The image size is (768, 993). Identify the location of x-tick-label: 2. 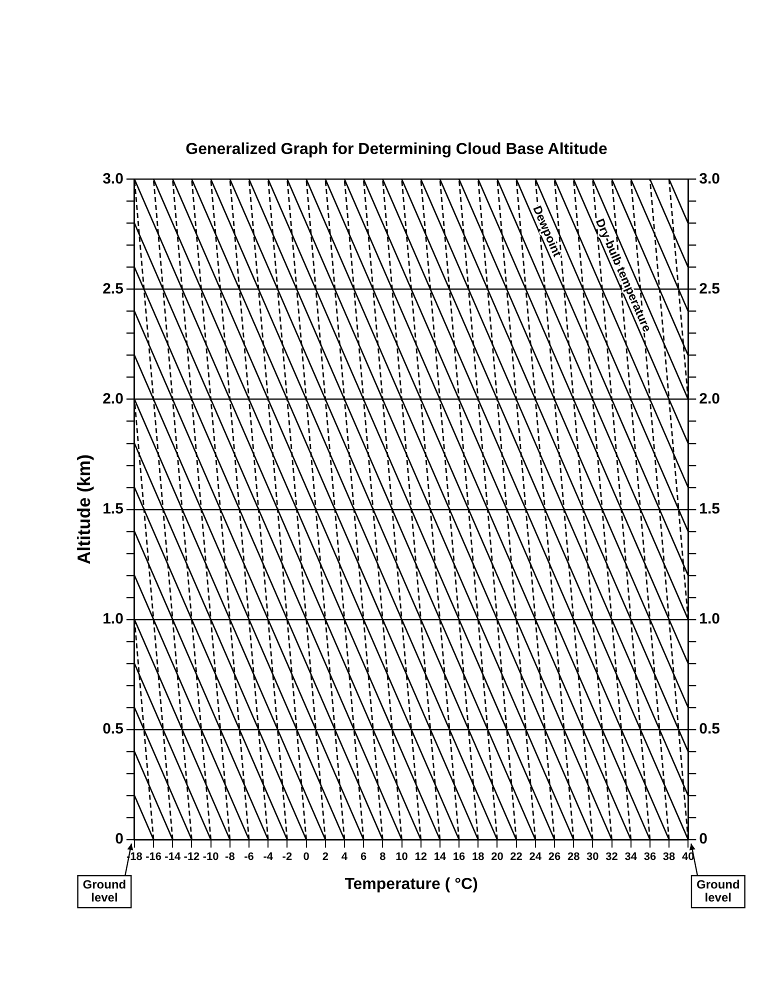
(325, 857).